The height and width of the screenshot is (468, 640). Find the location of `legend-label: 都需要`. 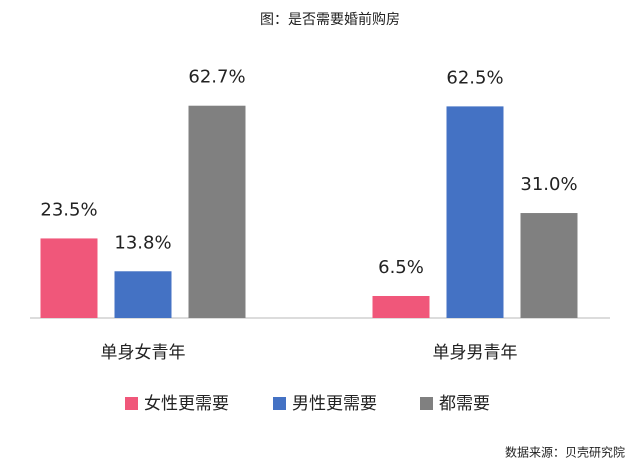

legend-label: 都需要 is located at coordinates (464, 404).